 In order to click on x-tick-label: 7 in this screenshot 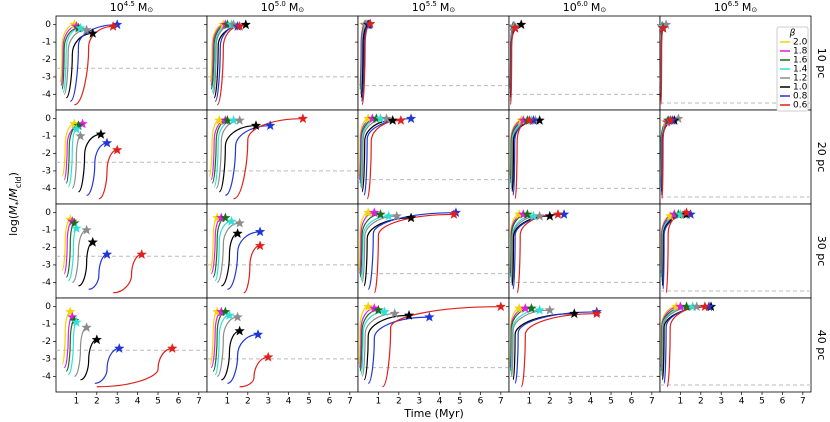, I will do `click(652, 402)`.